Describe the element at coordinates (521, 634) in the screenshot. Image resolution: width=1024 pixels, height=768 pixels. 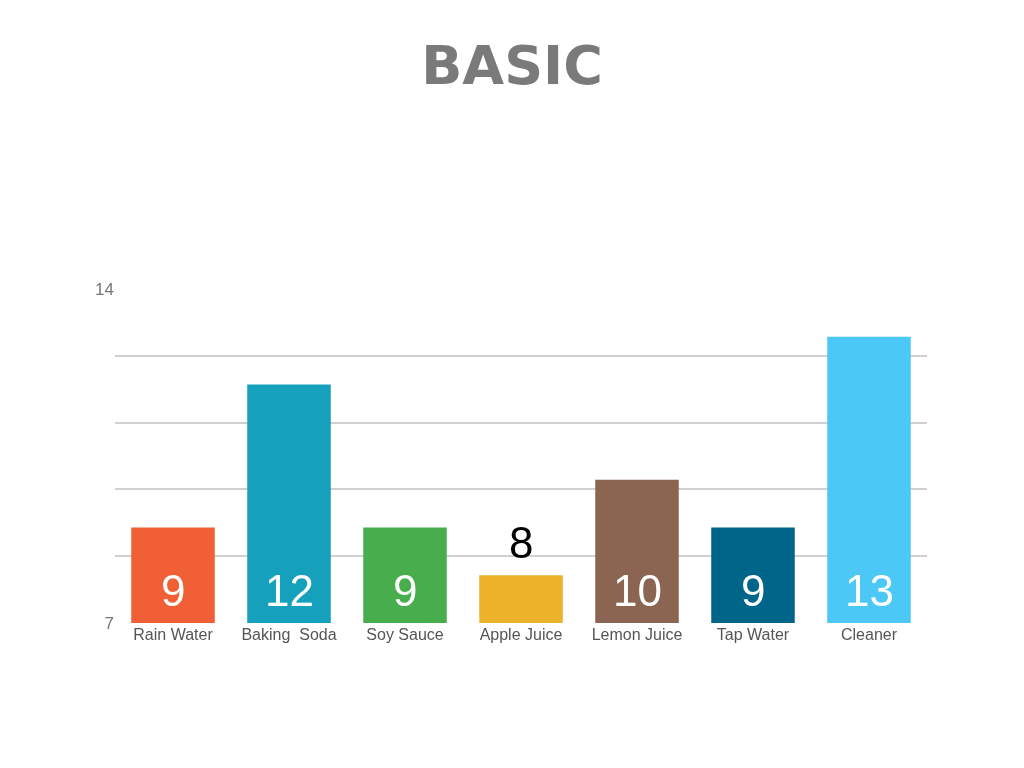
I see `x-tick-label: Apple Juice` at that location.